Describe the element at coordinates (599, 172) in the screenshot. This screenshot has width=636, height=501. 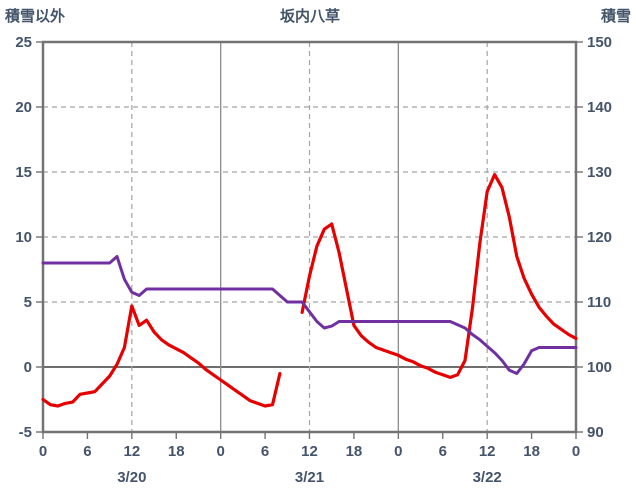
I see `right-axis-label: 130` at that location.